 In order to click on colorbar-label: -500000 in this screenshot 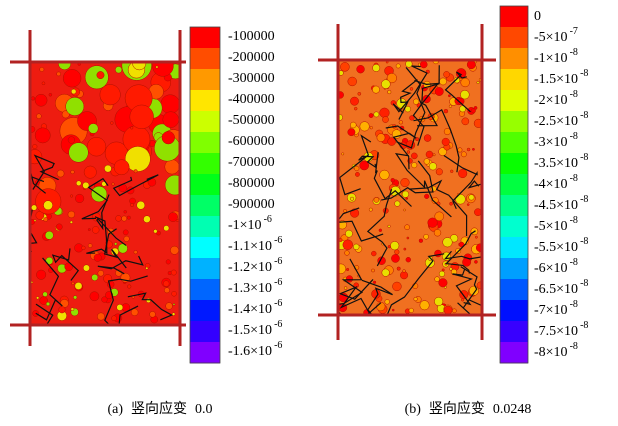, I will do `click(251, 120)`.